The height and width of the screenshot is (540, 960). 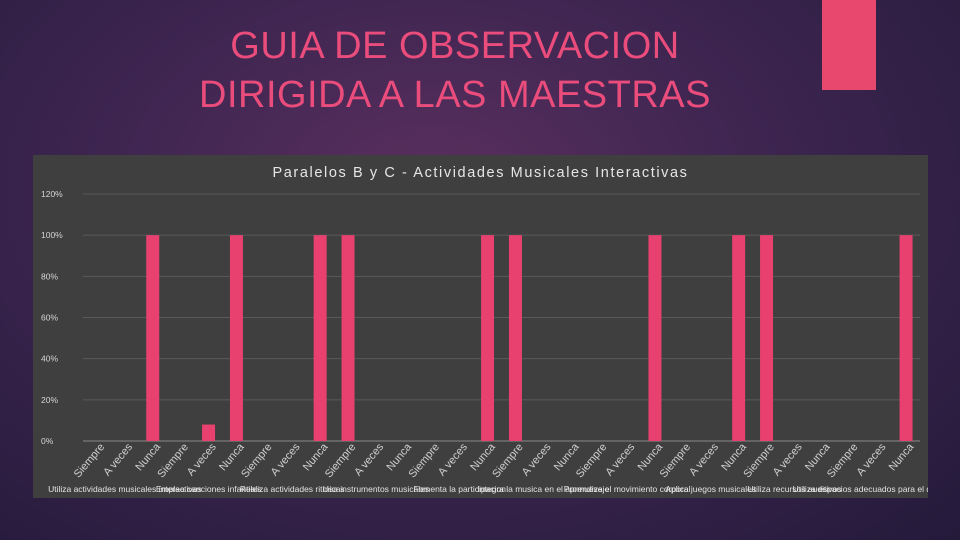 I want to click on y-tick-label: 0%, so click(x=47, y=441).